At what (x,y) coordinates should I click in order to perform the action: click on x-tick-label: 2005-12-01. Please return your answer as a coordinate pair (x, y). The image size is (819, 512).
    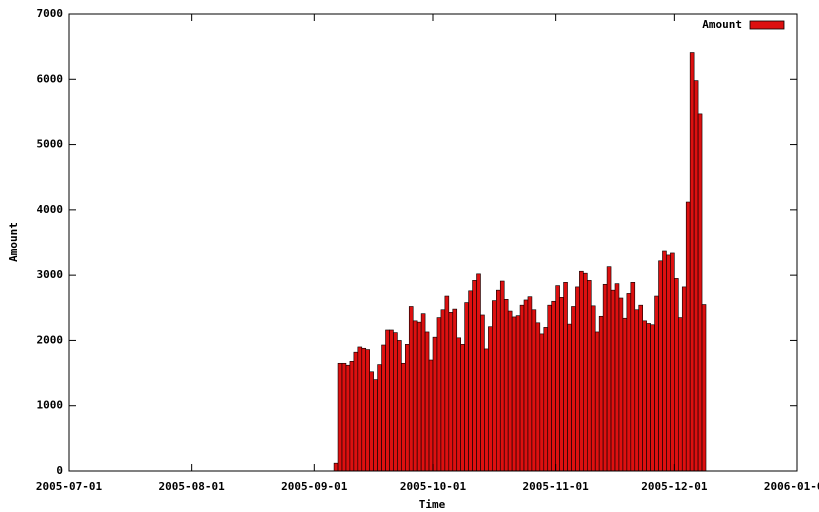
    Looking at the image, I should click on (674, 486).